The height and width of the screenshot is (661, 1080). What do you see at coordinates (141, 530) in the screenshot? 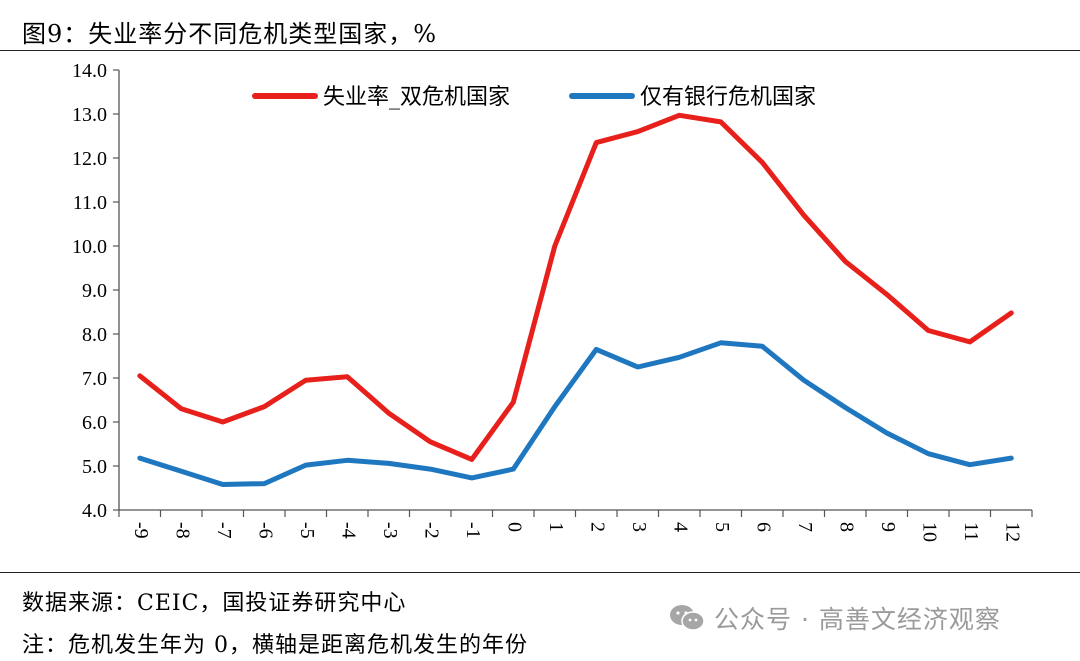
I see `x-tick-label: -9` at bounding box center [141, 530].